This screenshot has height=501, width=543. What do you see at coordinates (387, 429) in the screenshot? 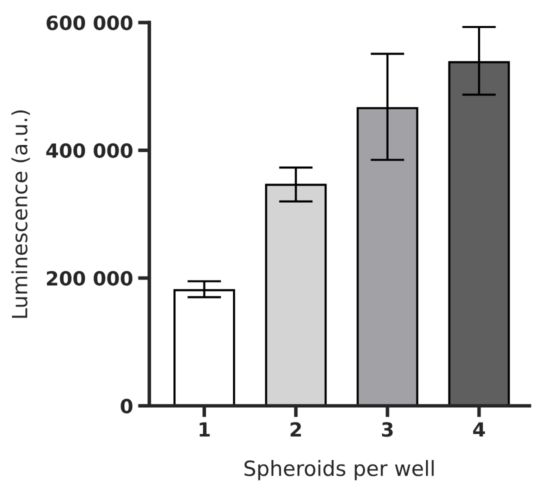
I see `x-tick-label: 3` at bounding box center [387, 429].